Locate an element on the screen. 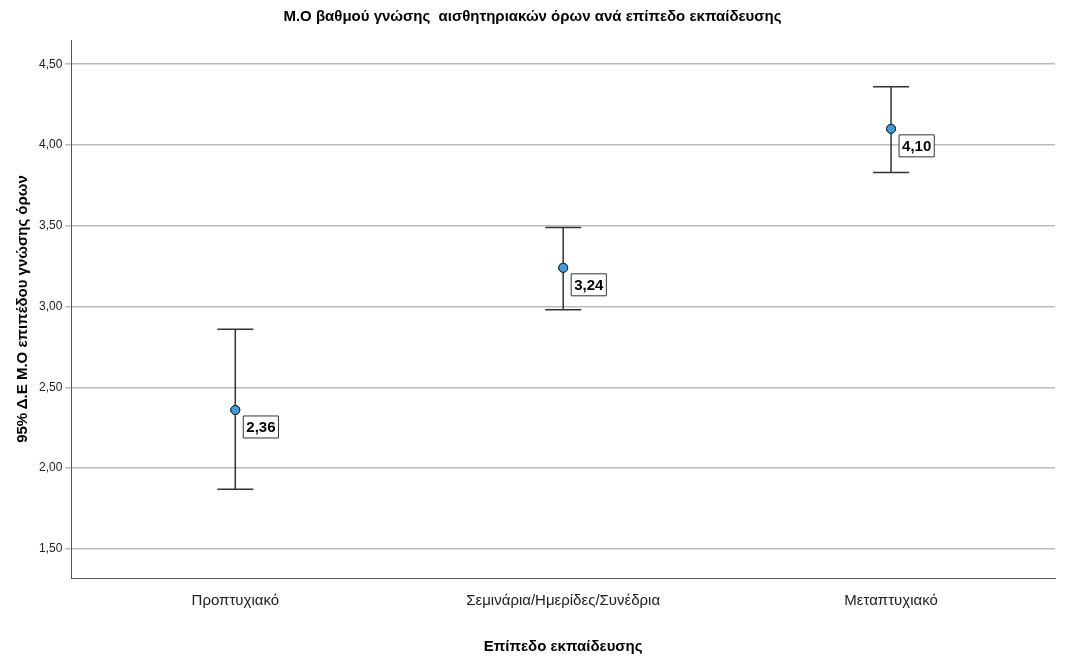 This screenshot has height=668, width=1075. y-tick-label: 4,50 is located at coordinates (51, 63).